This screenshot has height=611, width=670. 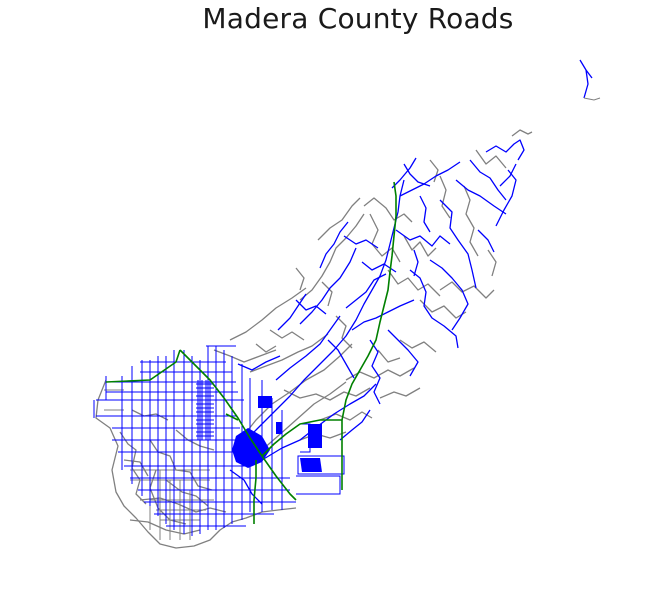 What do you see at coordinates (277, 434) in the screenshot?
I see `town-clusters` at bounding box center [277, 434].